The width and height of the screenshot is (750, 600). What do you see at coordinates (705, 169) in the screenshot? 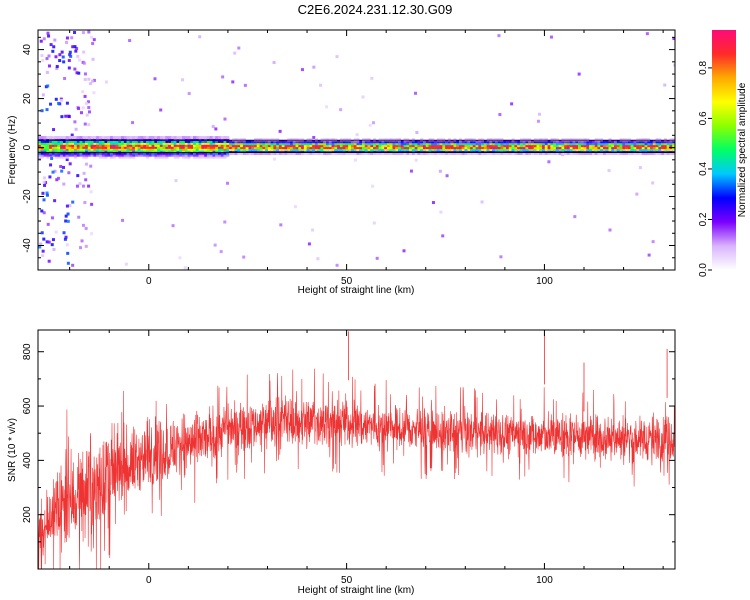
I see `colorbar-axis: 0.00.20.40.60.8` at bounding box center [705, 169].